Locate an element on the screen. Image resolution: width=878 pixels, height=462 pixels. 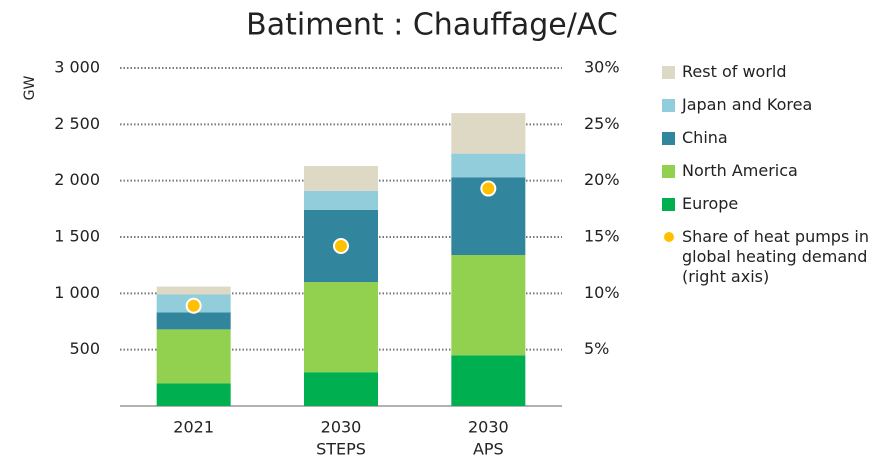
x-tick-label: STEPS is located at coordinates (341, 449).